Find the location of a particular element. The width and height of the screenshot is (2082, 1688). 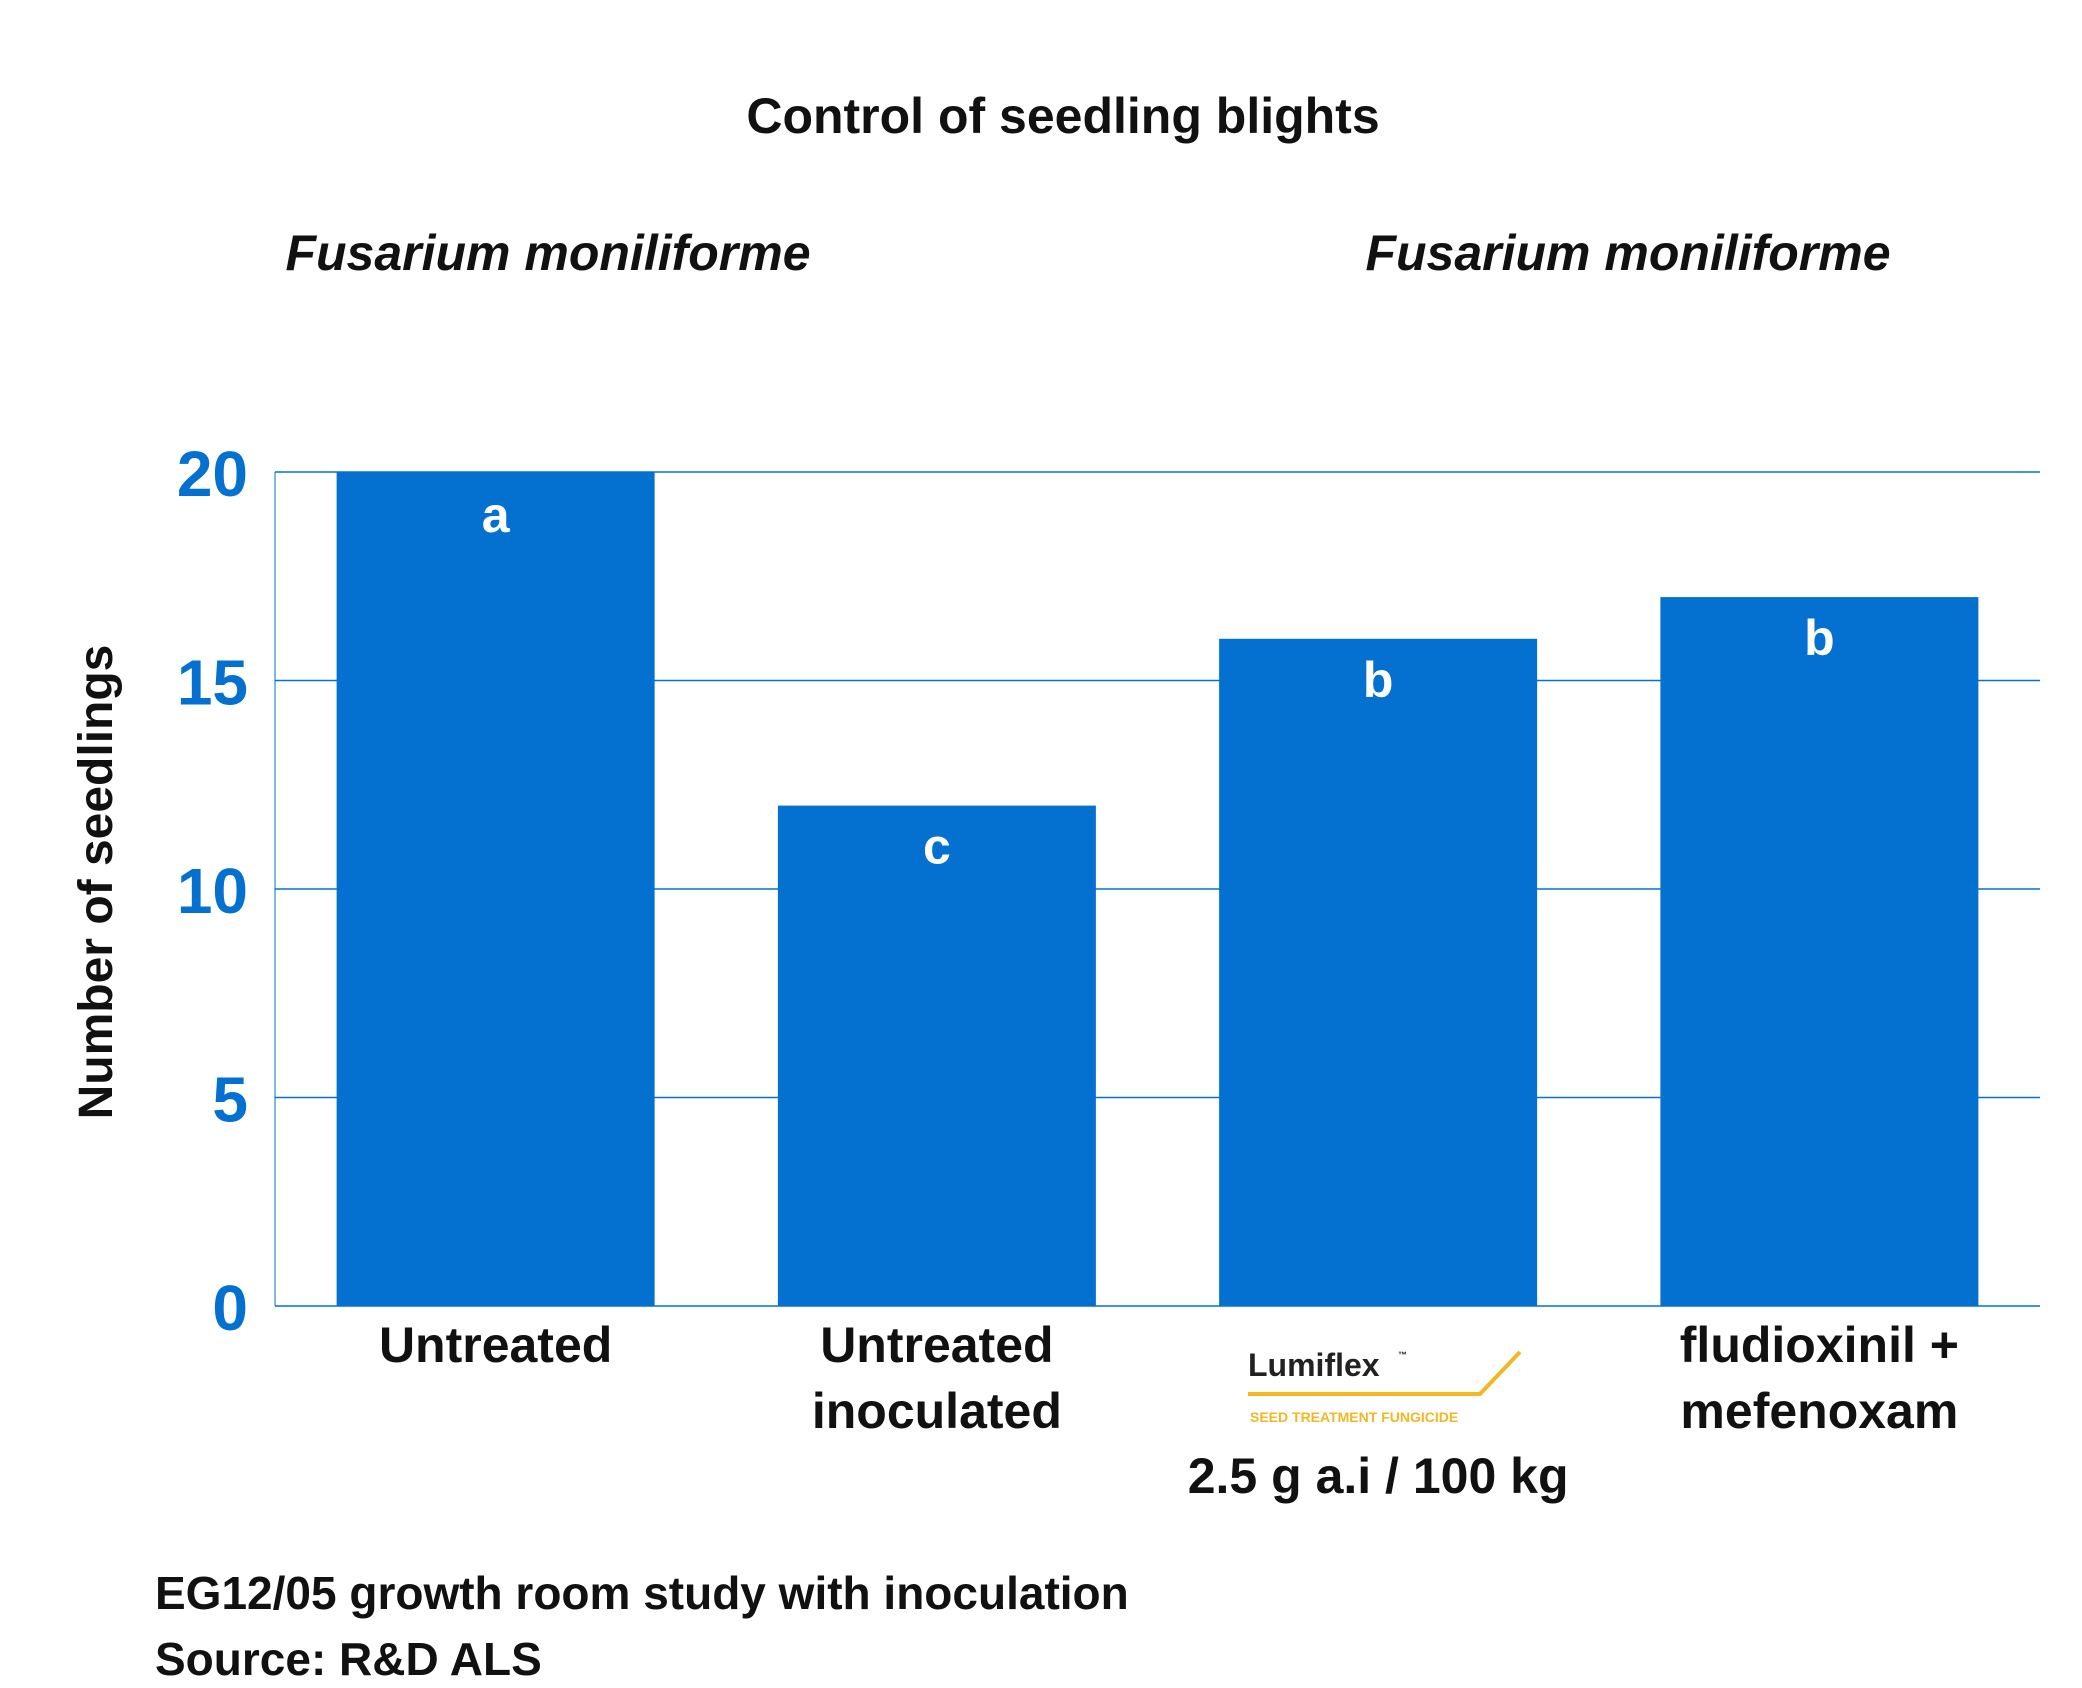

x-tick-label-1-1: inoculated is located at coordinates (937, 1411).